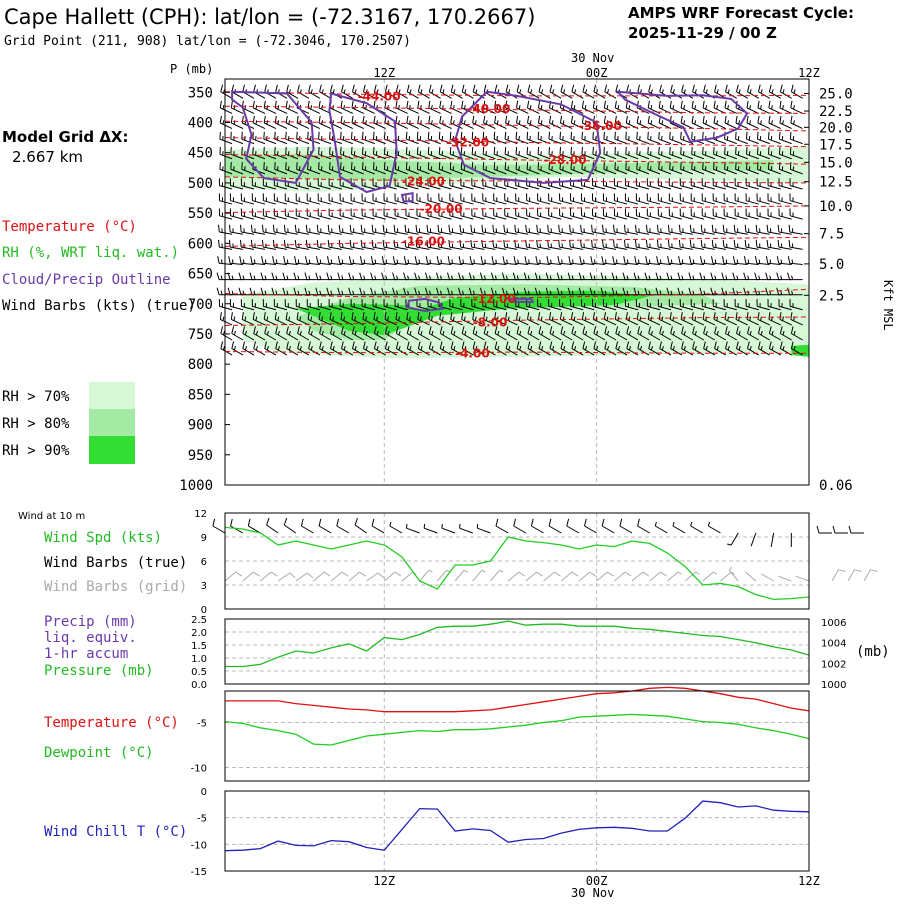 Image resolution: width=900 pixels, height=905 pixels. What do you see at coordinates (831, 296) in the screenshot?
I see `height-tick-9: 2.5` at bounding box center [831, 296].